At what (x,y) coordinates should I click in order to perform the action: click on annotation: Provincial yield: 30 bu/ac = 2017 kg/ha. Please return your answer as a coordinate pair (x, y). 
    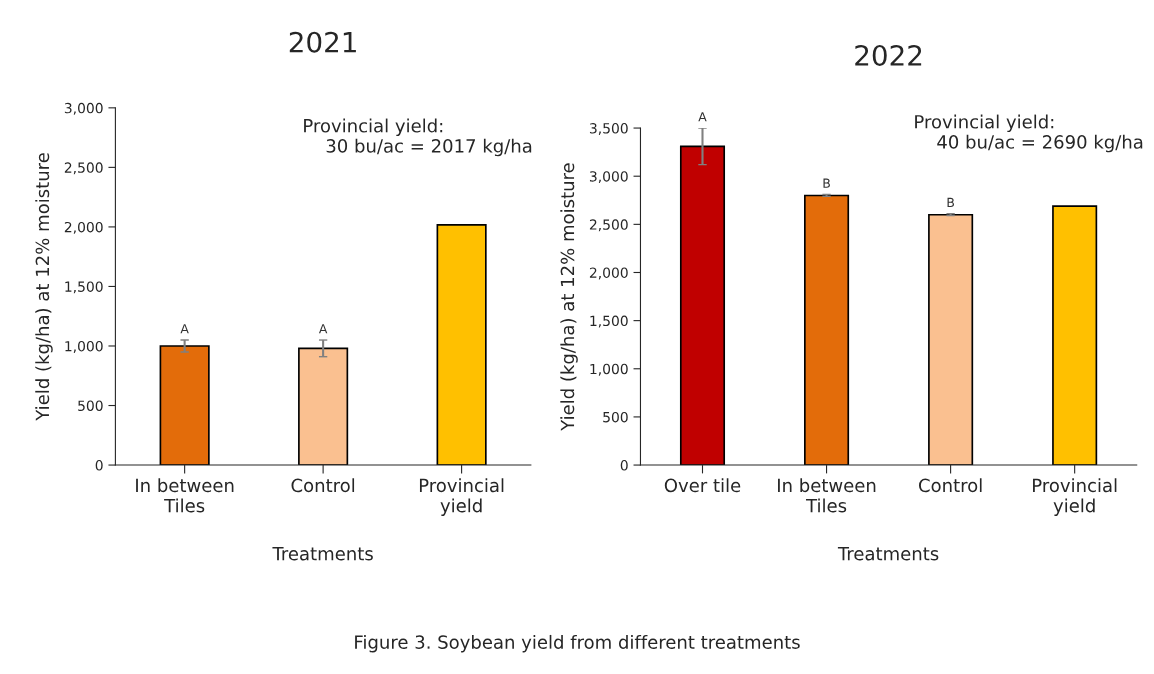
    Looking at the image, I should click on (418, 137).